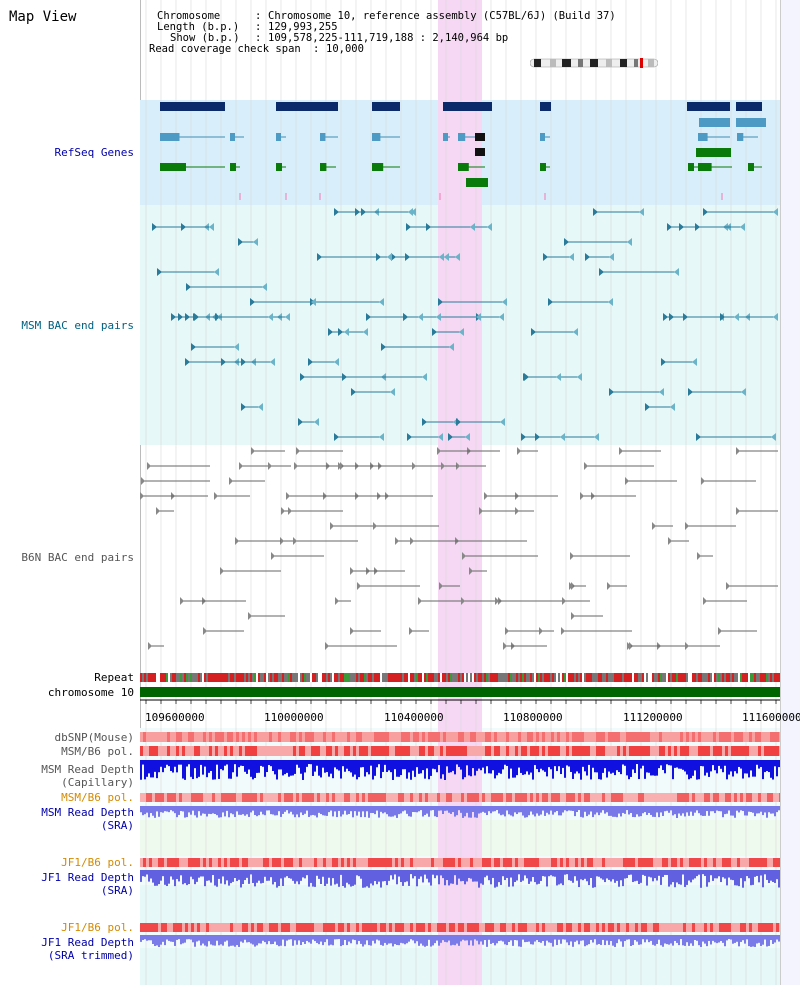 The width and height of the screenshot is (800, 989). Describe the element at coordinates (77, 325) in the screenshot. I see `track-label-msm-bac: MSM BAC end pairs` at that location.